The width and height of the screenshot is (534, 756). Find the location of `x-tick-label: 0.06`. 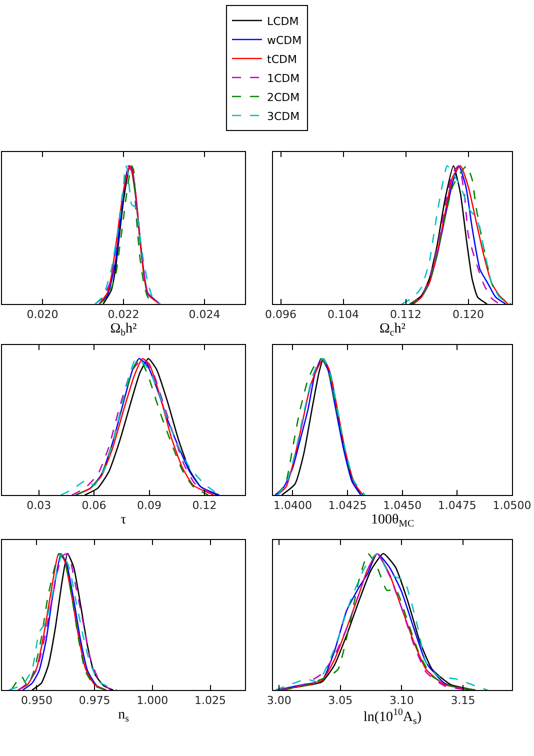

x-tick-label: 0.06 is located at coordinates (94, 505).